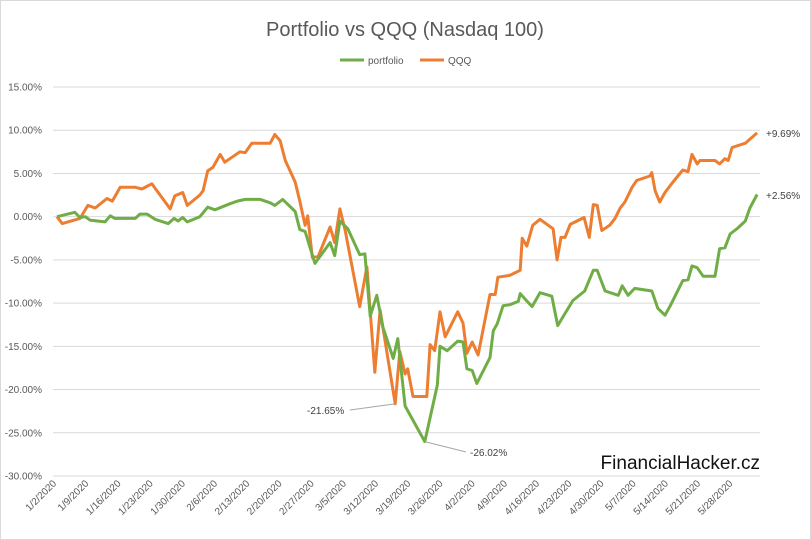 This screenshot has height=540, width=811. Describe the element at coordinates (406, 61) in the screenshot. I see `legend: portfolio QQQ` at that location.